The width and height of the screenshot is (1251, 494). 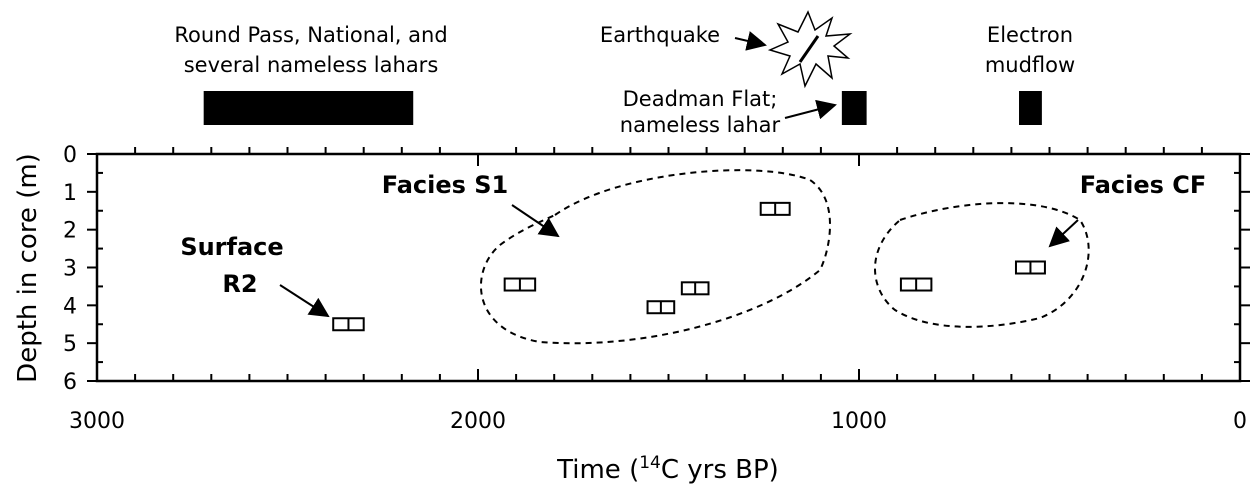 I want to click on y-tick-label: 4, so click(x=70, y=306).